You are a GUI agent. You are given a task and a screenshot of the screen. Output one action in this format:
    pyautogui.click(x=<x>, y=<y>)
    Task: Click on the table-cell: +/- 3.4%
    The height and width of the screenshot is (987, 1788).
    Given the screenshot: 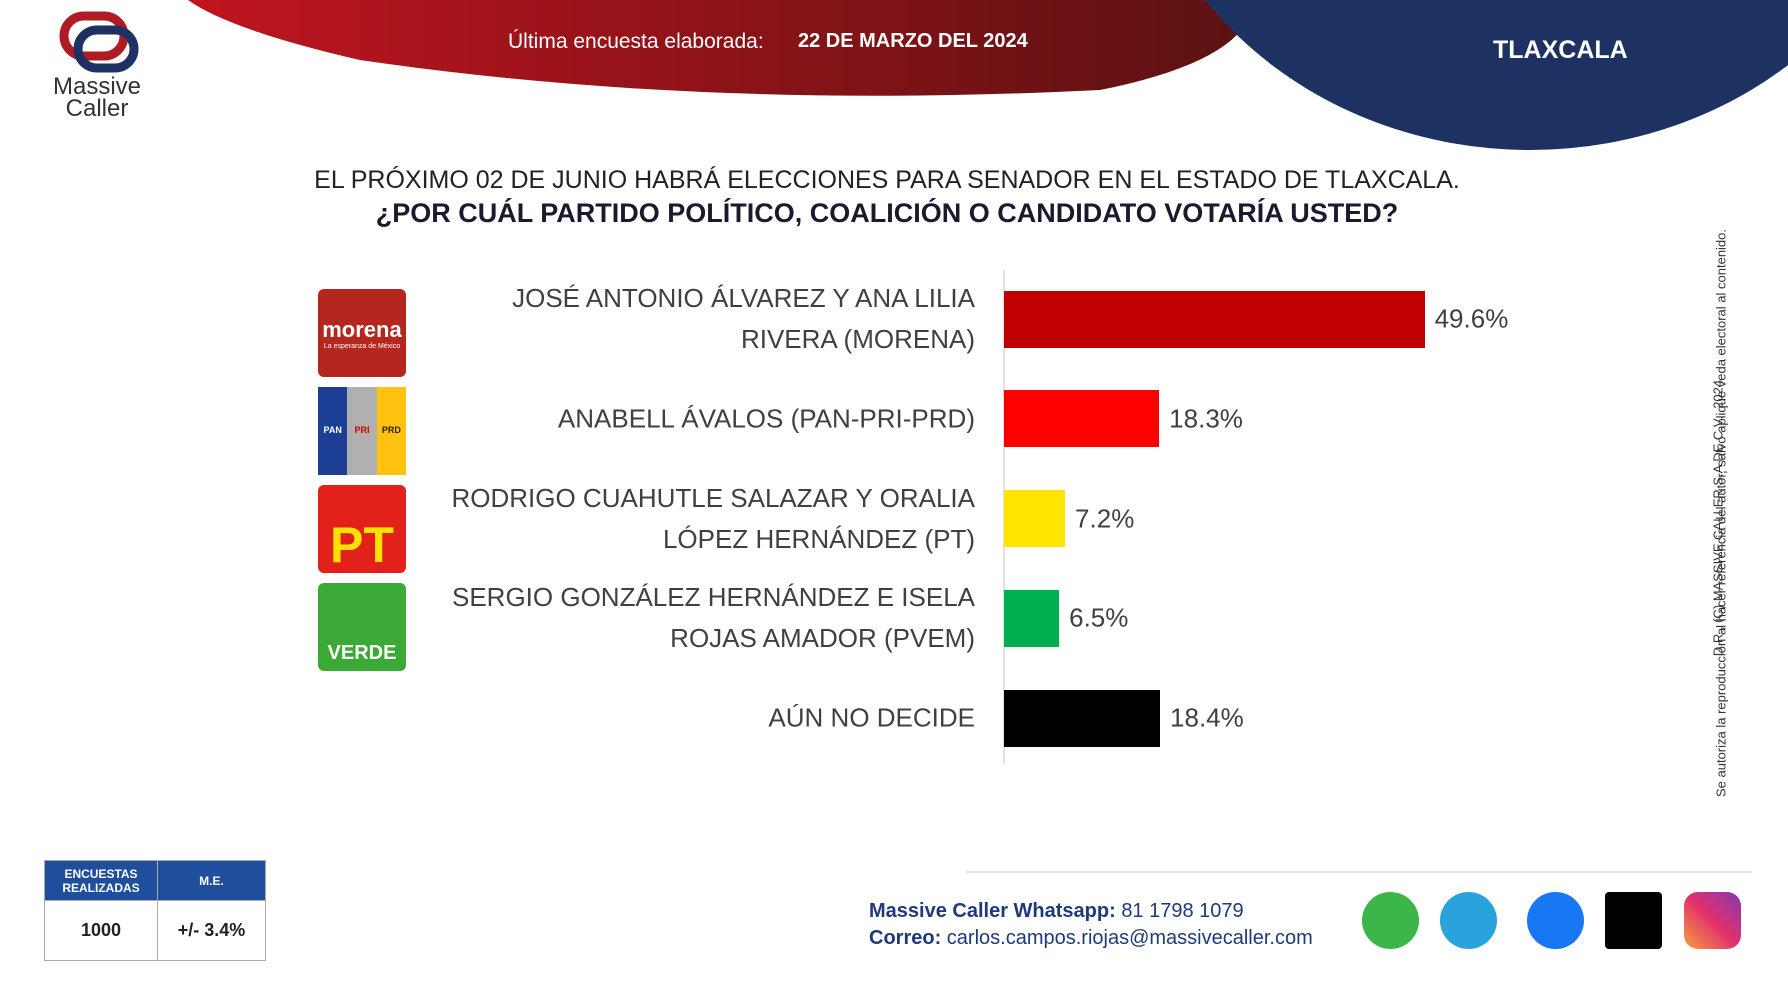 What is the action you would take?
    pyautogui.click(x=211, y=930)
    